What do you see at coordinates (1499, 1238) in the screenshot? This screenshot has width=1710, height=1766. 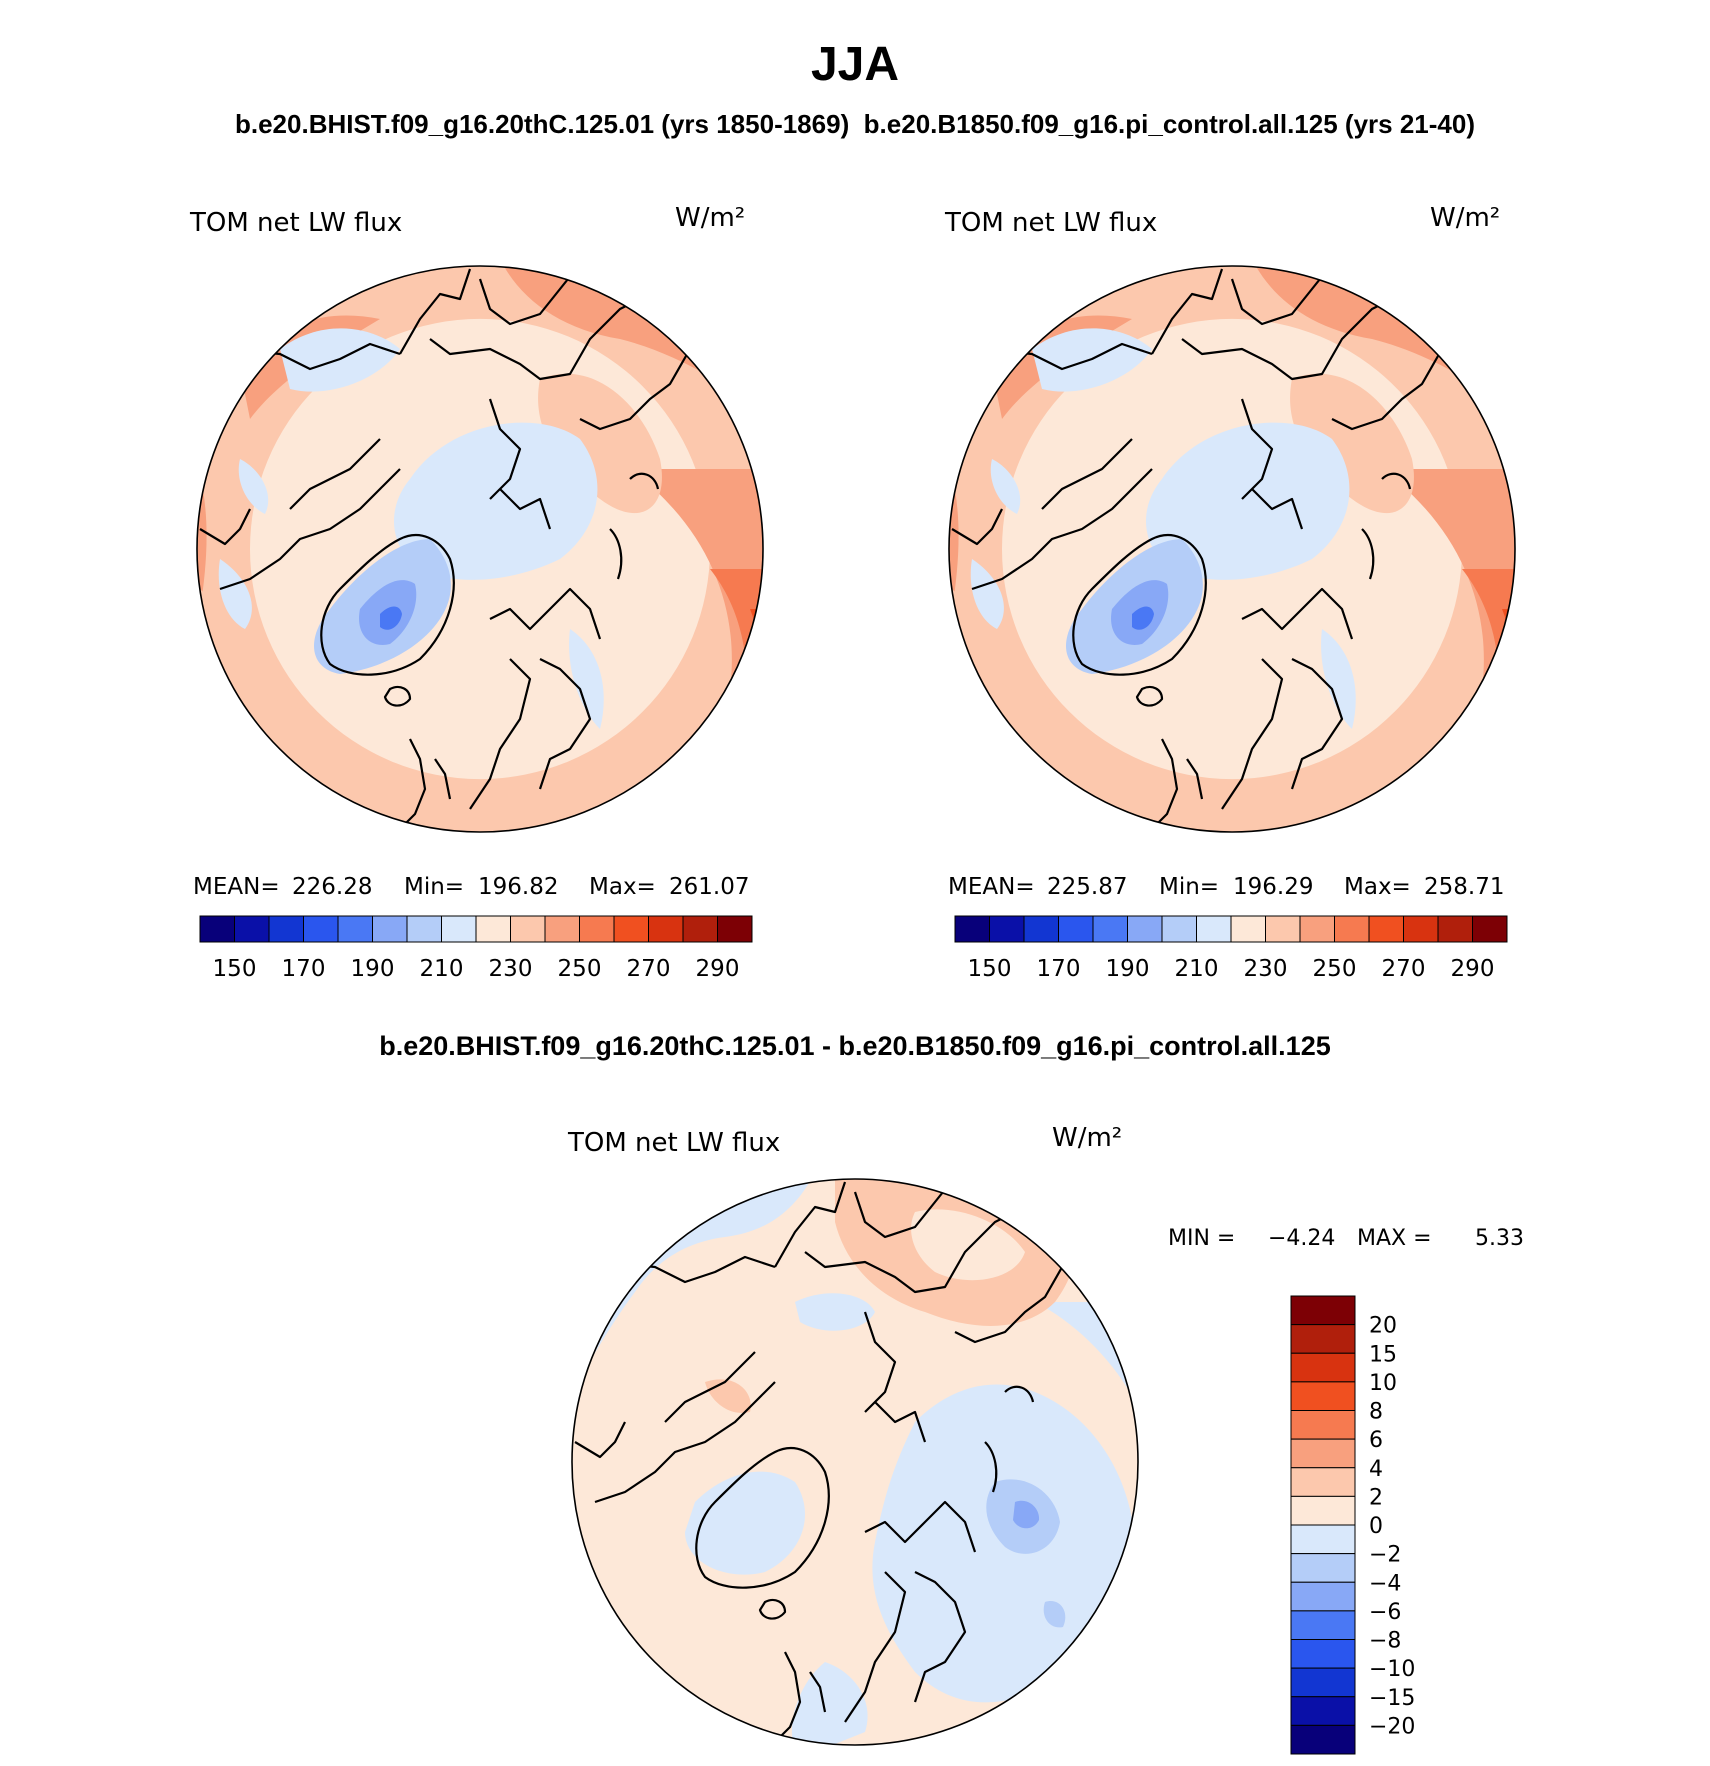 I see `panel-c-max: 5.33` at bounding box center [1499, 1238].